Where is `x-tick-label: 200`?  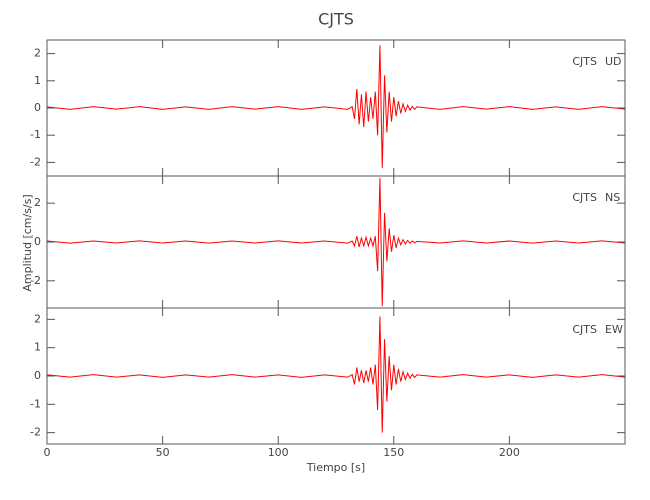
x-tick-label: 200 is located at coordinates (509, 452).